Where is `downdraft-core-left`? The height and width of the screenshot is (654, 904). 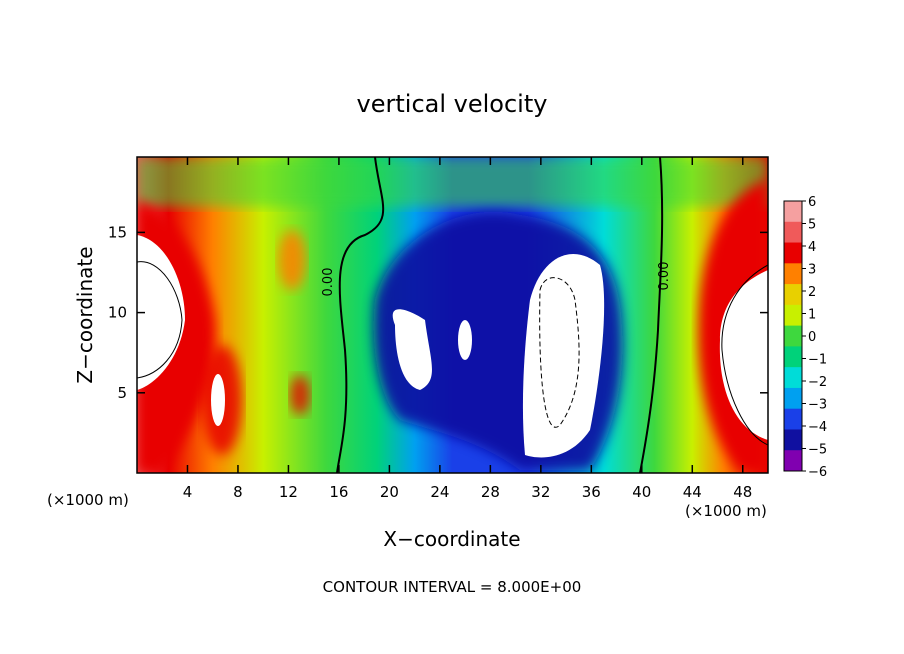 downdraft-core-left is located at coordinates (412, 349).